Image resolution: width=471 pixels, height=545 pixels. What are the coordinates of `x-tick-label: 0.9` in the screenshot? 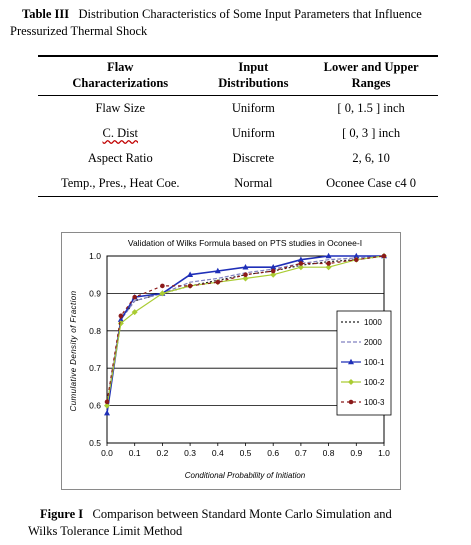 It's located at (356, 453).